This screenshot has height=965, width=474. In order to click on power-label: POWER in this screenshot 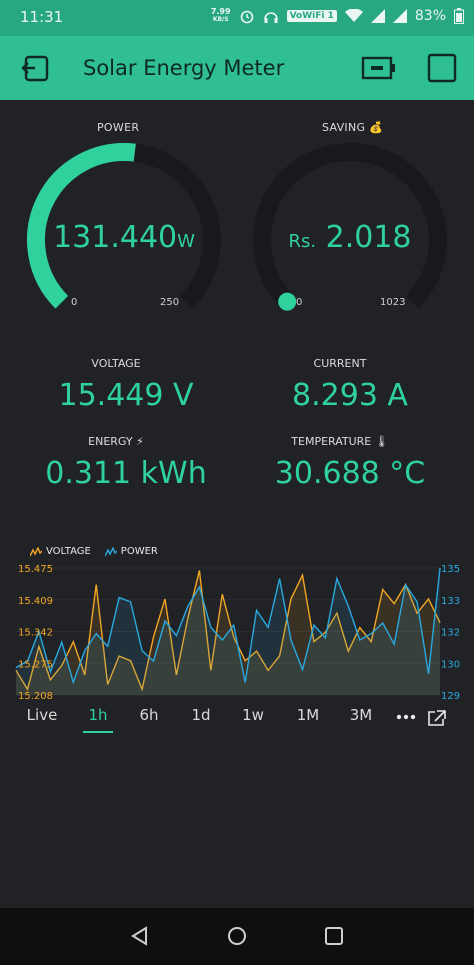, I will do `click(118, 127)`.